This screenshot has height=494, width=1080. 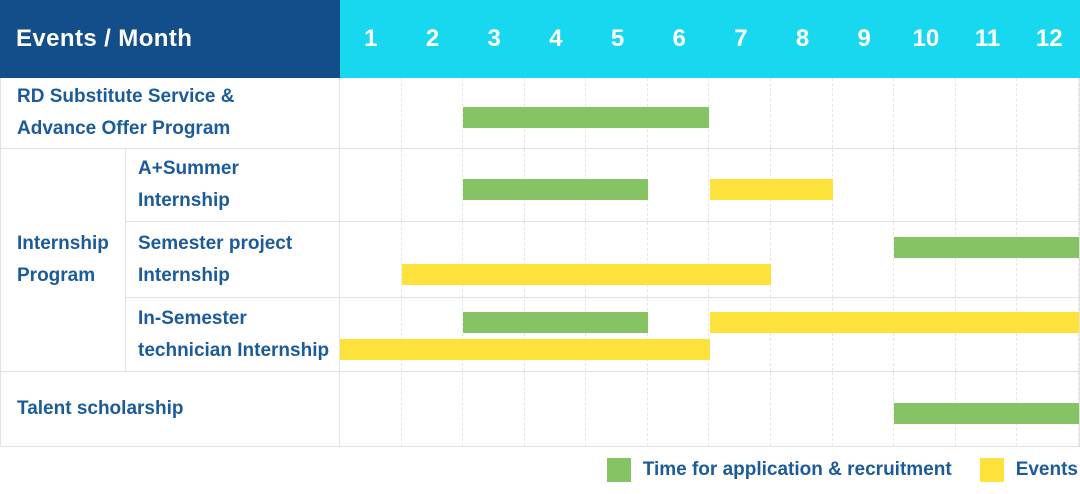 I want to click on month-grid-in-semester-technician-internship, so click(x=709, y=334).